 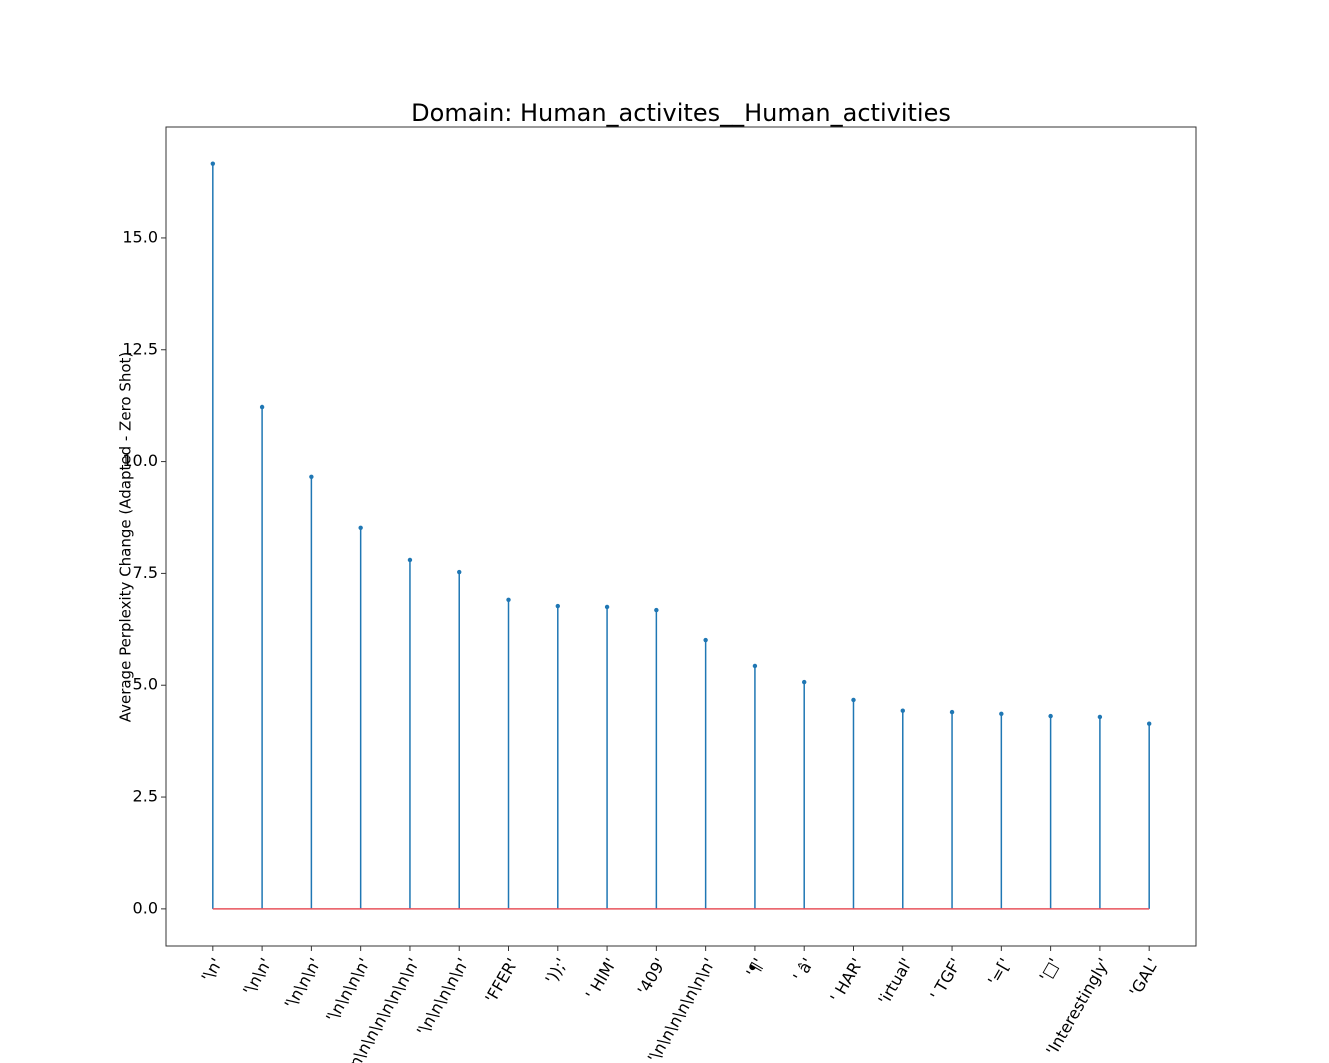 I want to click on x-tick-label: '=[', so click(x=999, y=972).